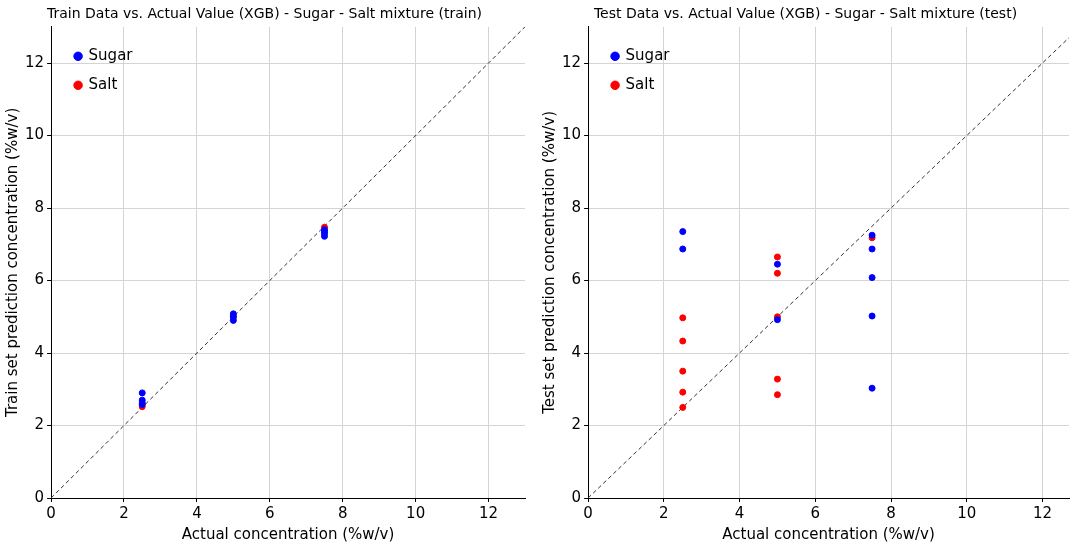 Image resolution: width=1075 pixels, height=544 pixels. I want to click on chart-title: Test Data vs. Actual Value (XGB) - Sugar - Salt mixture (test), so click(805, 13).